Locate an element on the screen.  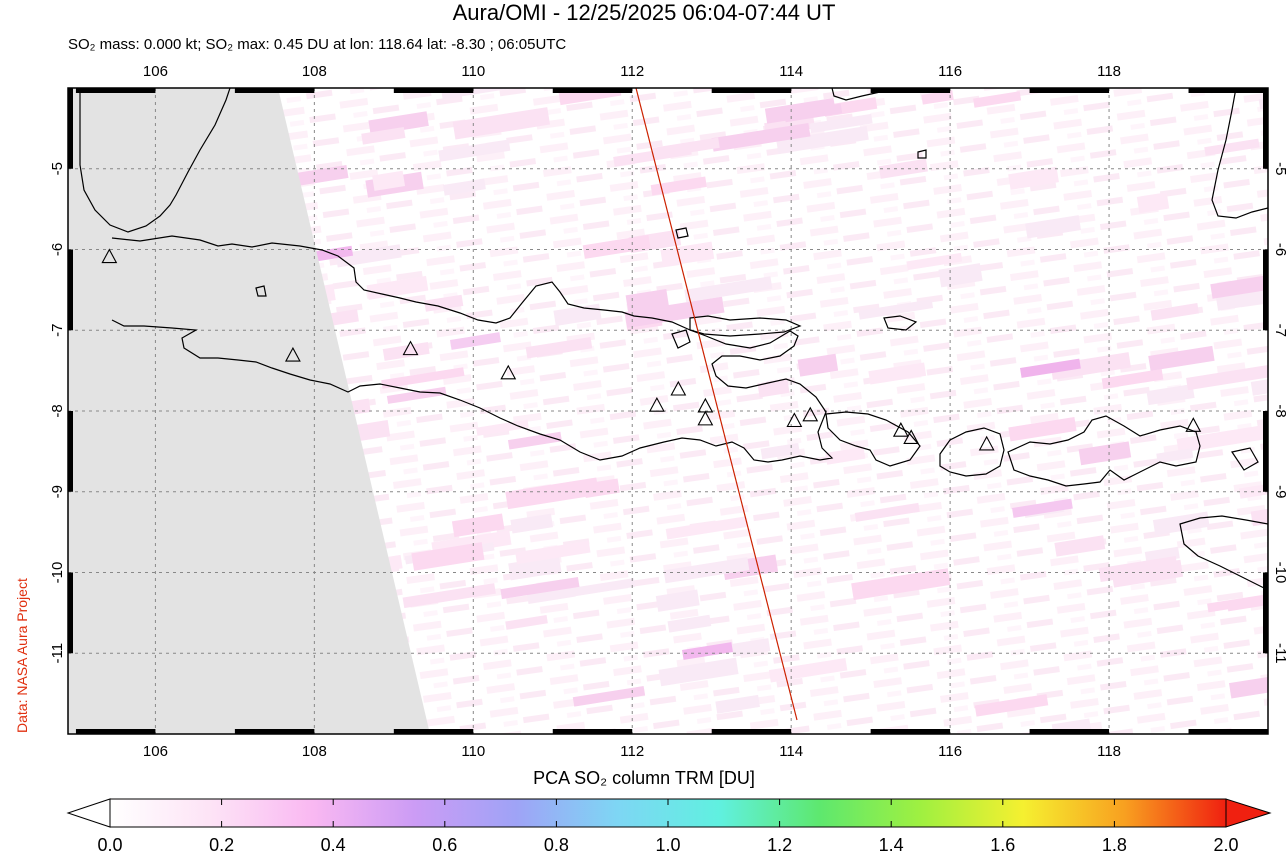
x-tick-label-top: 108 is located at coordinates (314, 71).